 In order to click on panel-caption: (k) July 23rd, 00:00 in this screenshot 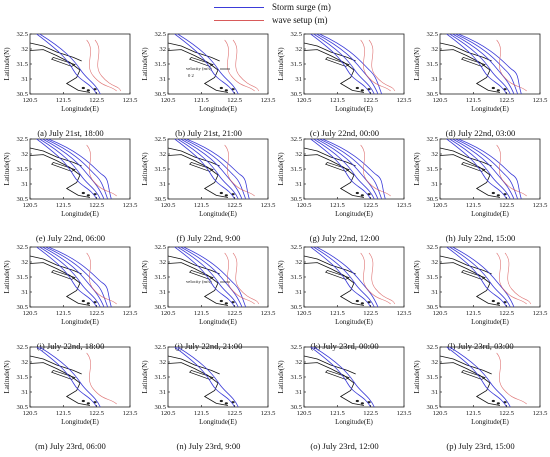, I will do `click(344, 346)`.